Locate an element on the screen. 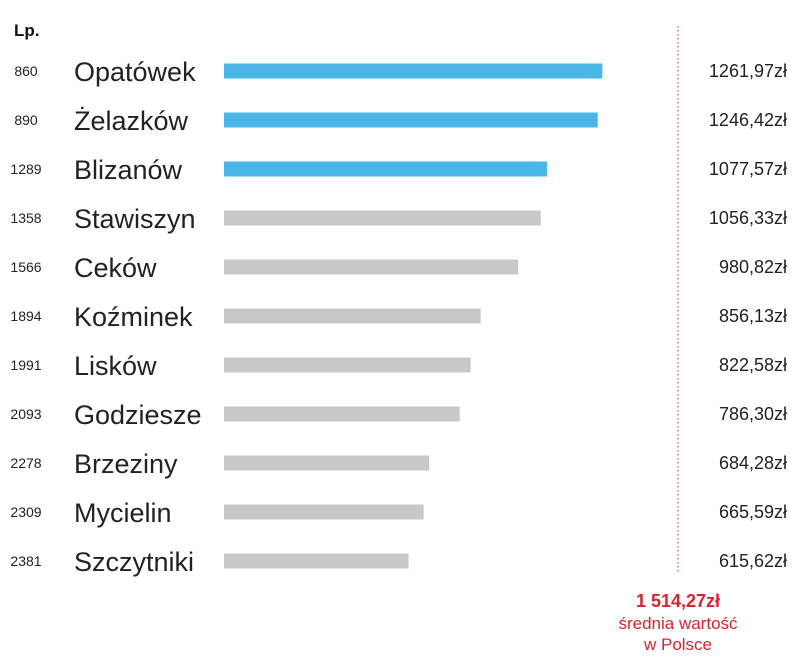 The image size is (800, 669). average-caption-line1: średnia wartość is located at coordinates (678, 623).